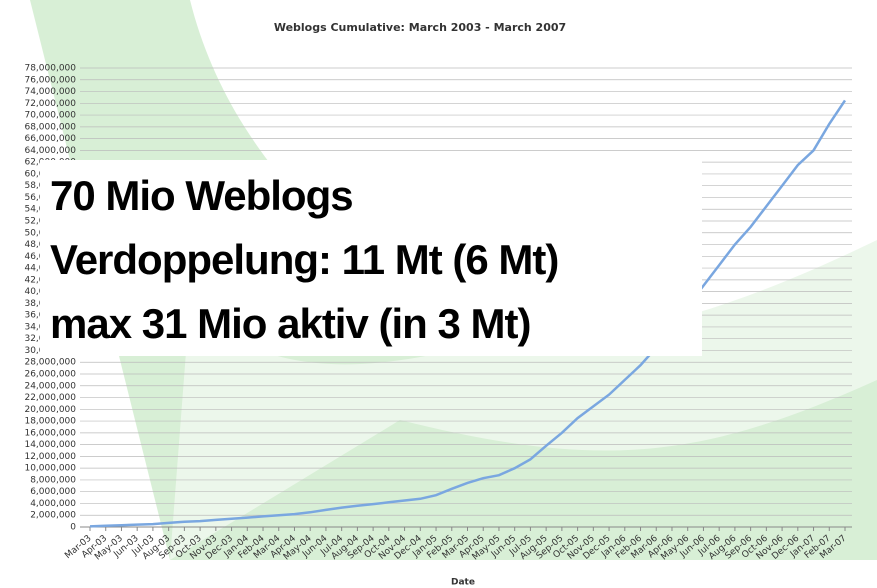  I want to click on y-tick-label: 22,000,000, so click(50, 398).